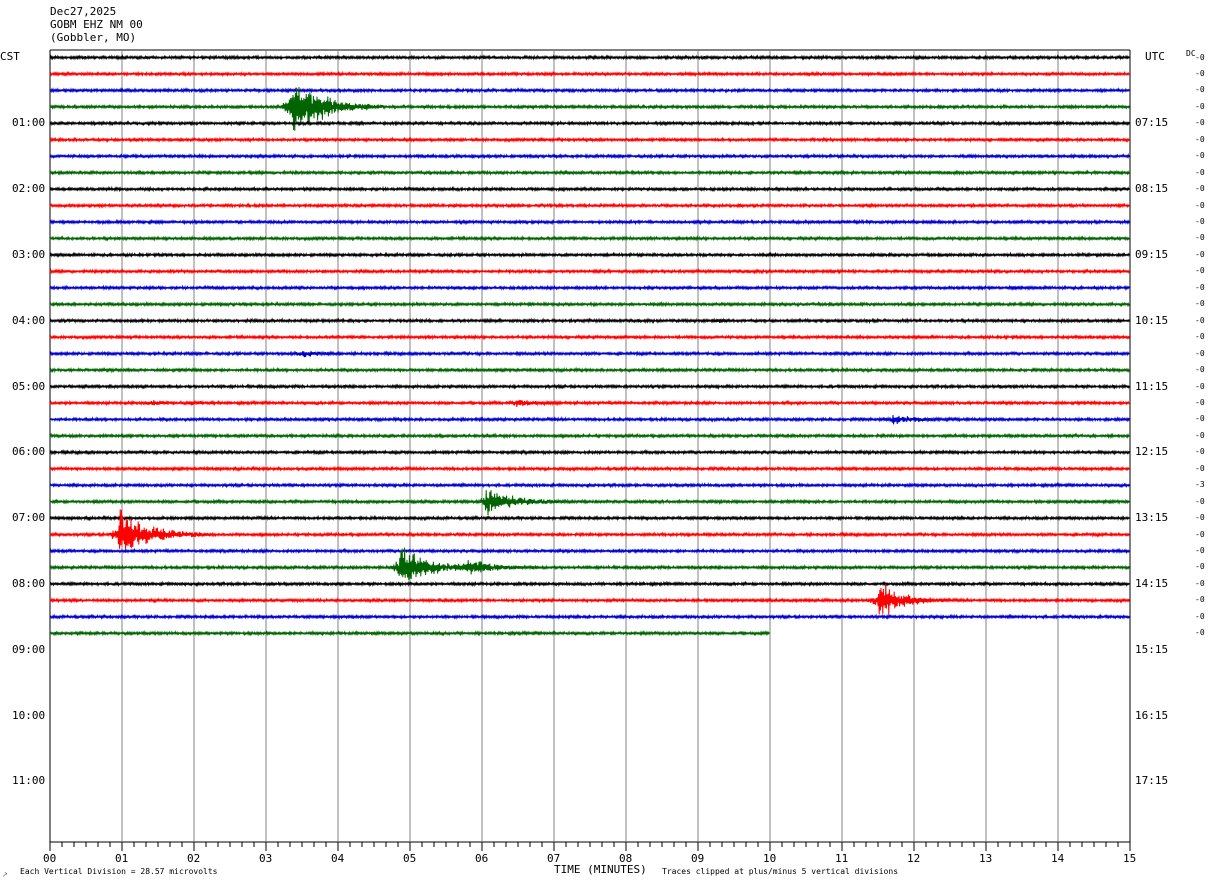 The height and width of the screenshot is (886, 1210). What do you see at coordinates (1152, 320) in the screenshot?
I see `right-hour-label: 10:15` at bounding box center [1152, 320].